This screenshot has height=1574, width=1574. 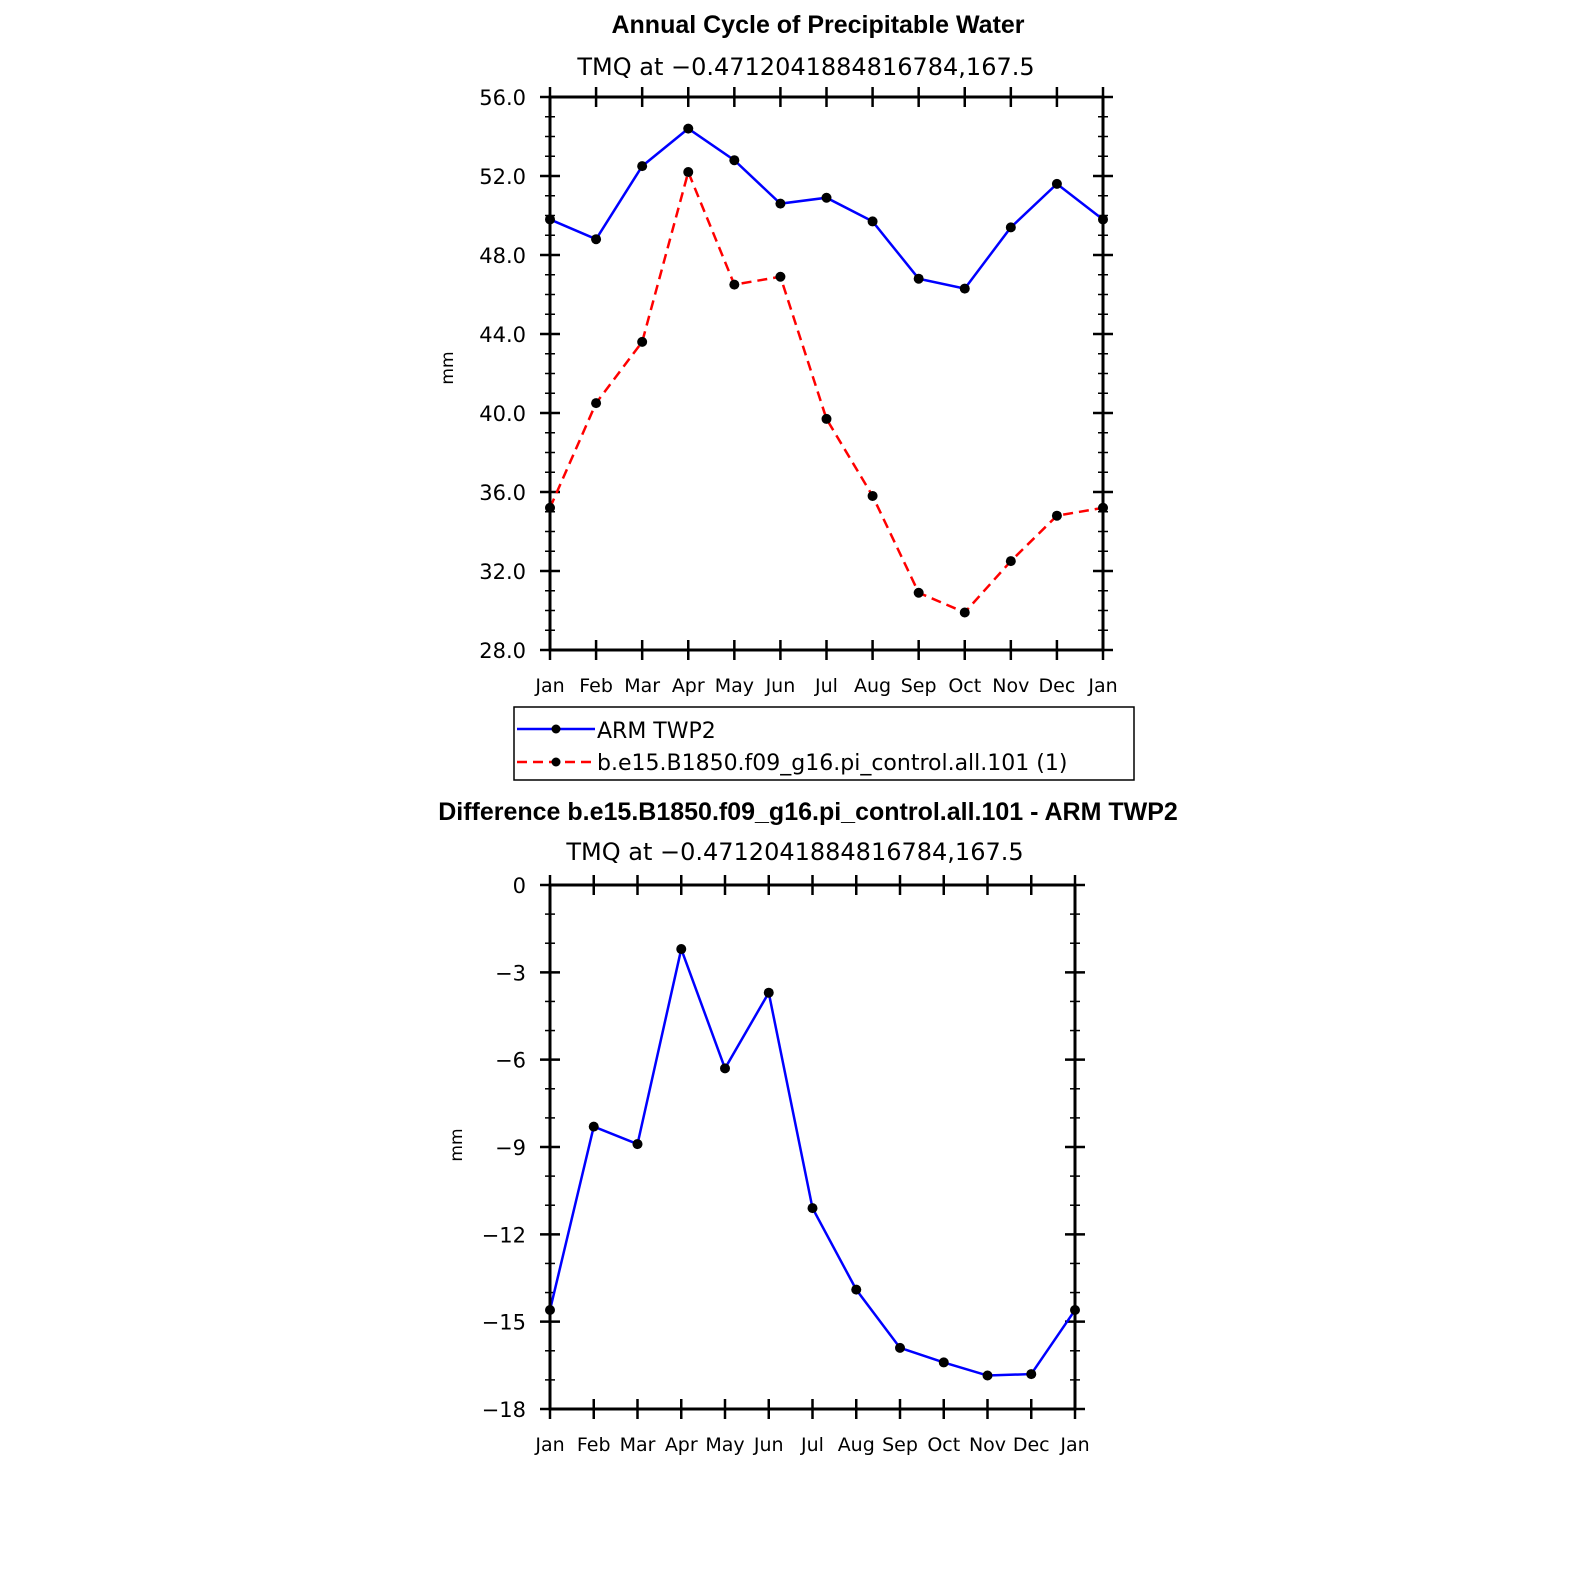 I want to click on y-tick-label: 40.0, so click(x=502, y=414).